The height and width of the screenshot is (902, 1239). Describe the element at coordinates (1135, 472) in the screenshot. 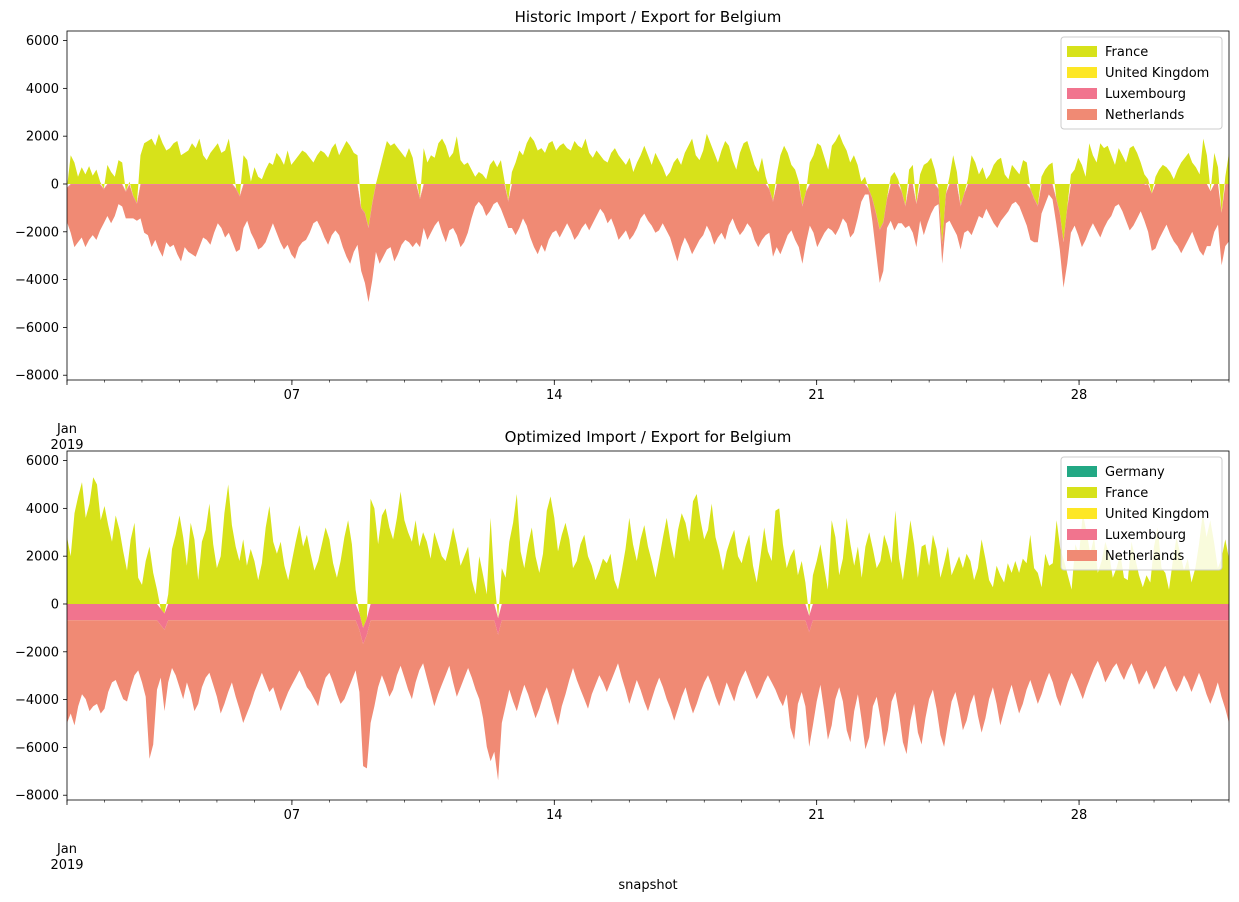

I see `legend-entry: Germany` at that location.